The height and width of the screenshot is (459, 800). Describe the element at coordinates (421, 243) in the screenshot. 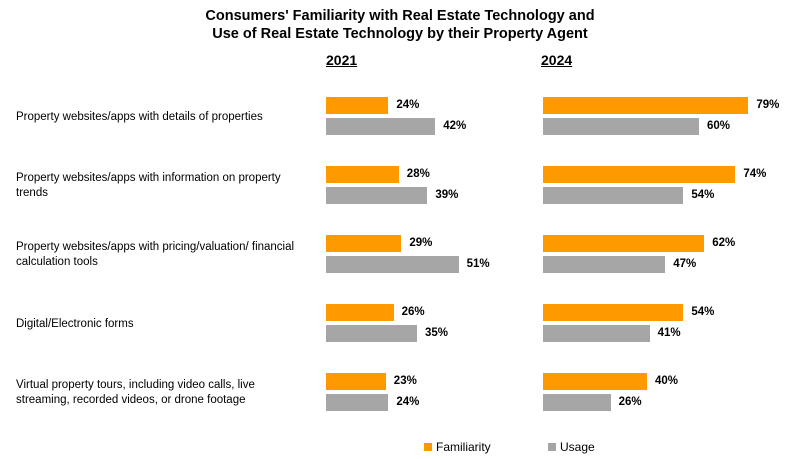

I see `data-label-familiarity-2021-3: 29%` at that location.